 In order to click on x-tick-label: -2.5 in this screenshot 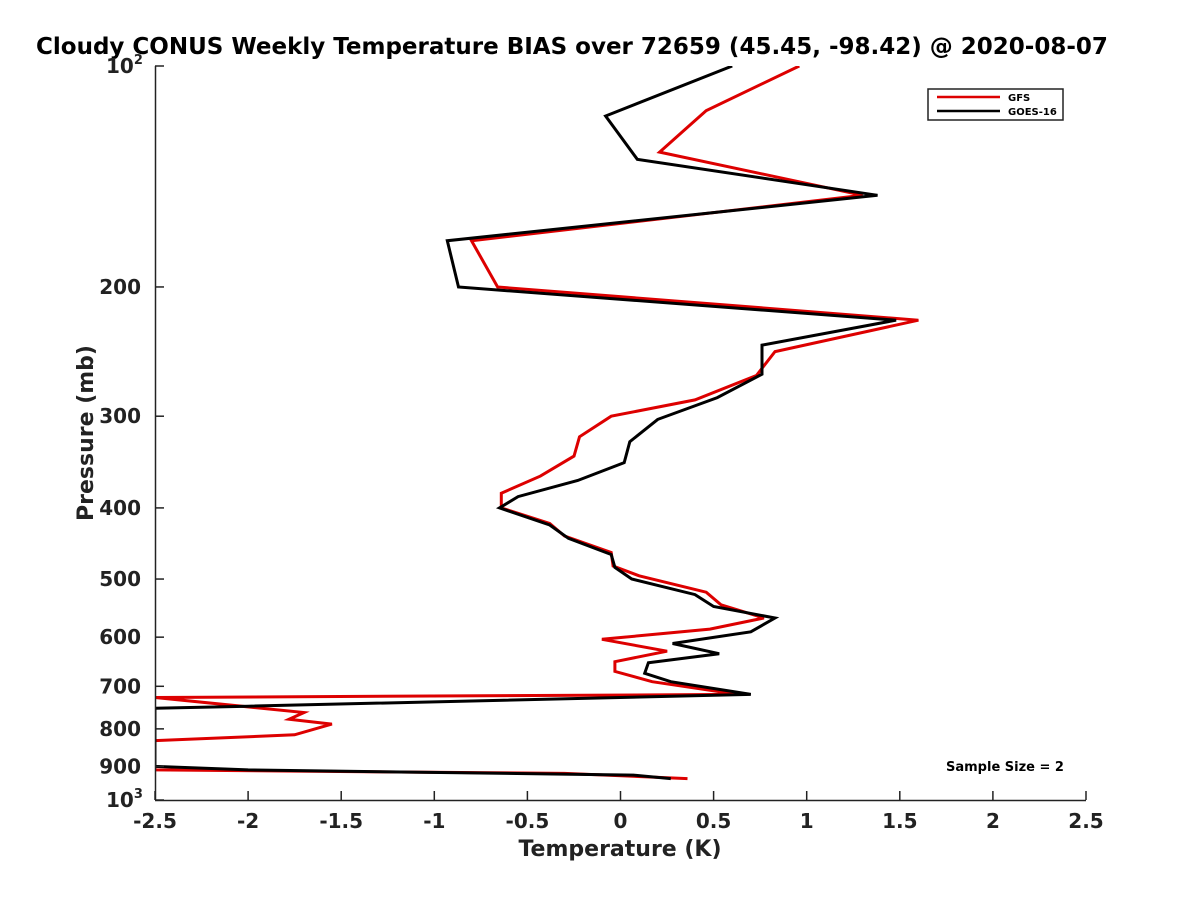, I will do `click(155, 821)`.